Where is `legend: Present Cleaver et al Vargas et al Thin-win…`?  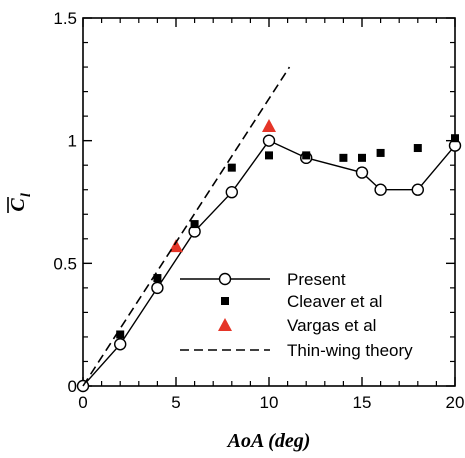
legend: Present Cleaver et al Vargas et al Thin-win… is located at coordinates (296, 315).